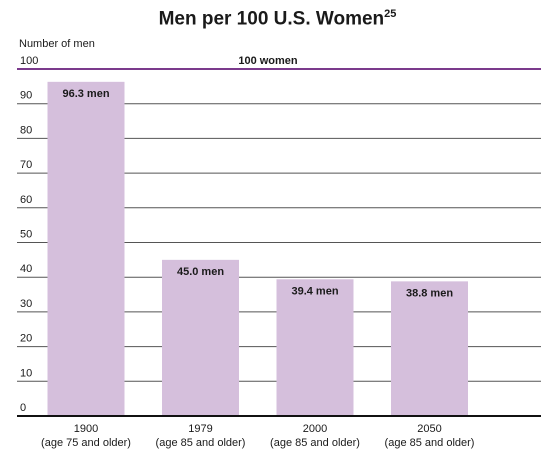 The image size is (555, 456). Describe the element at coordinates (26, 269) in the screenshot. I see `y-tick-label-40: 40` at that location.